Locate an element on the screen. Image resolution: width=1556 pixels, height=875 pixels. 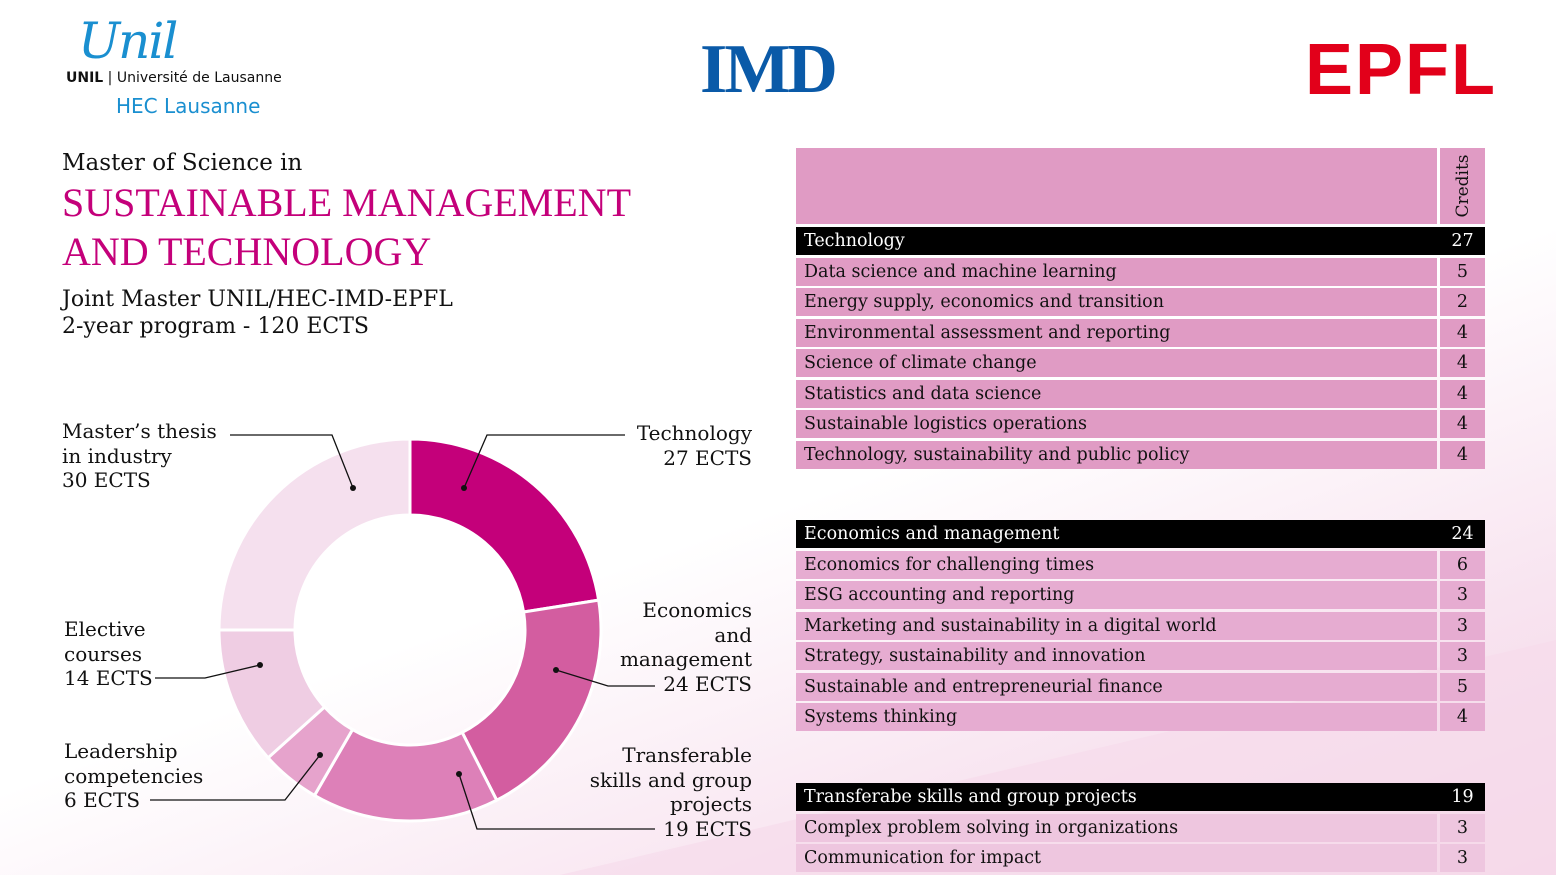
imd-logo: IMD is located at coordinates (769, 69).